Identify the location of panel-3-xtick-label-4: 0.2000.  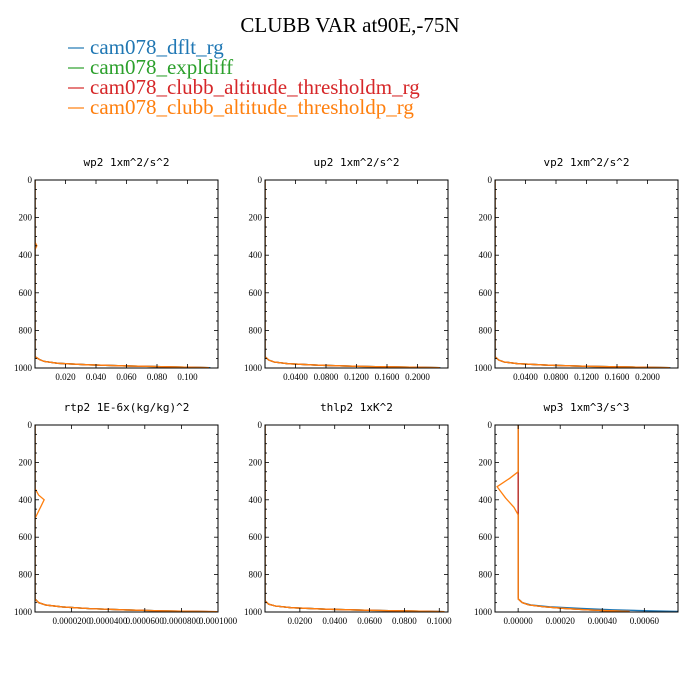
(647, 377).